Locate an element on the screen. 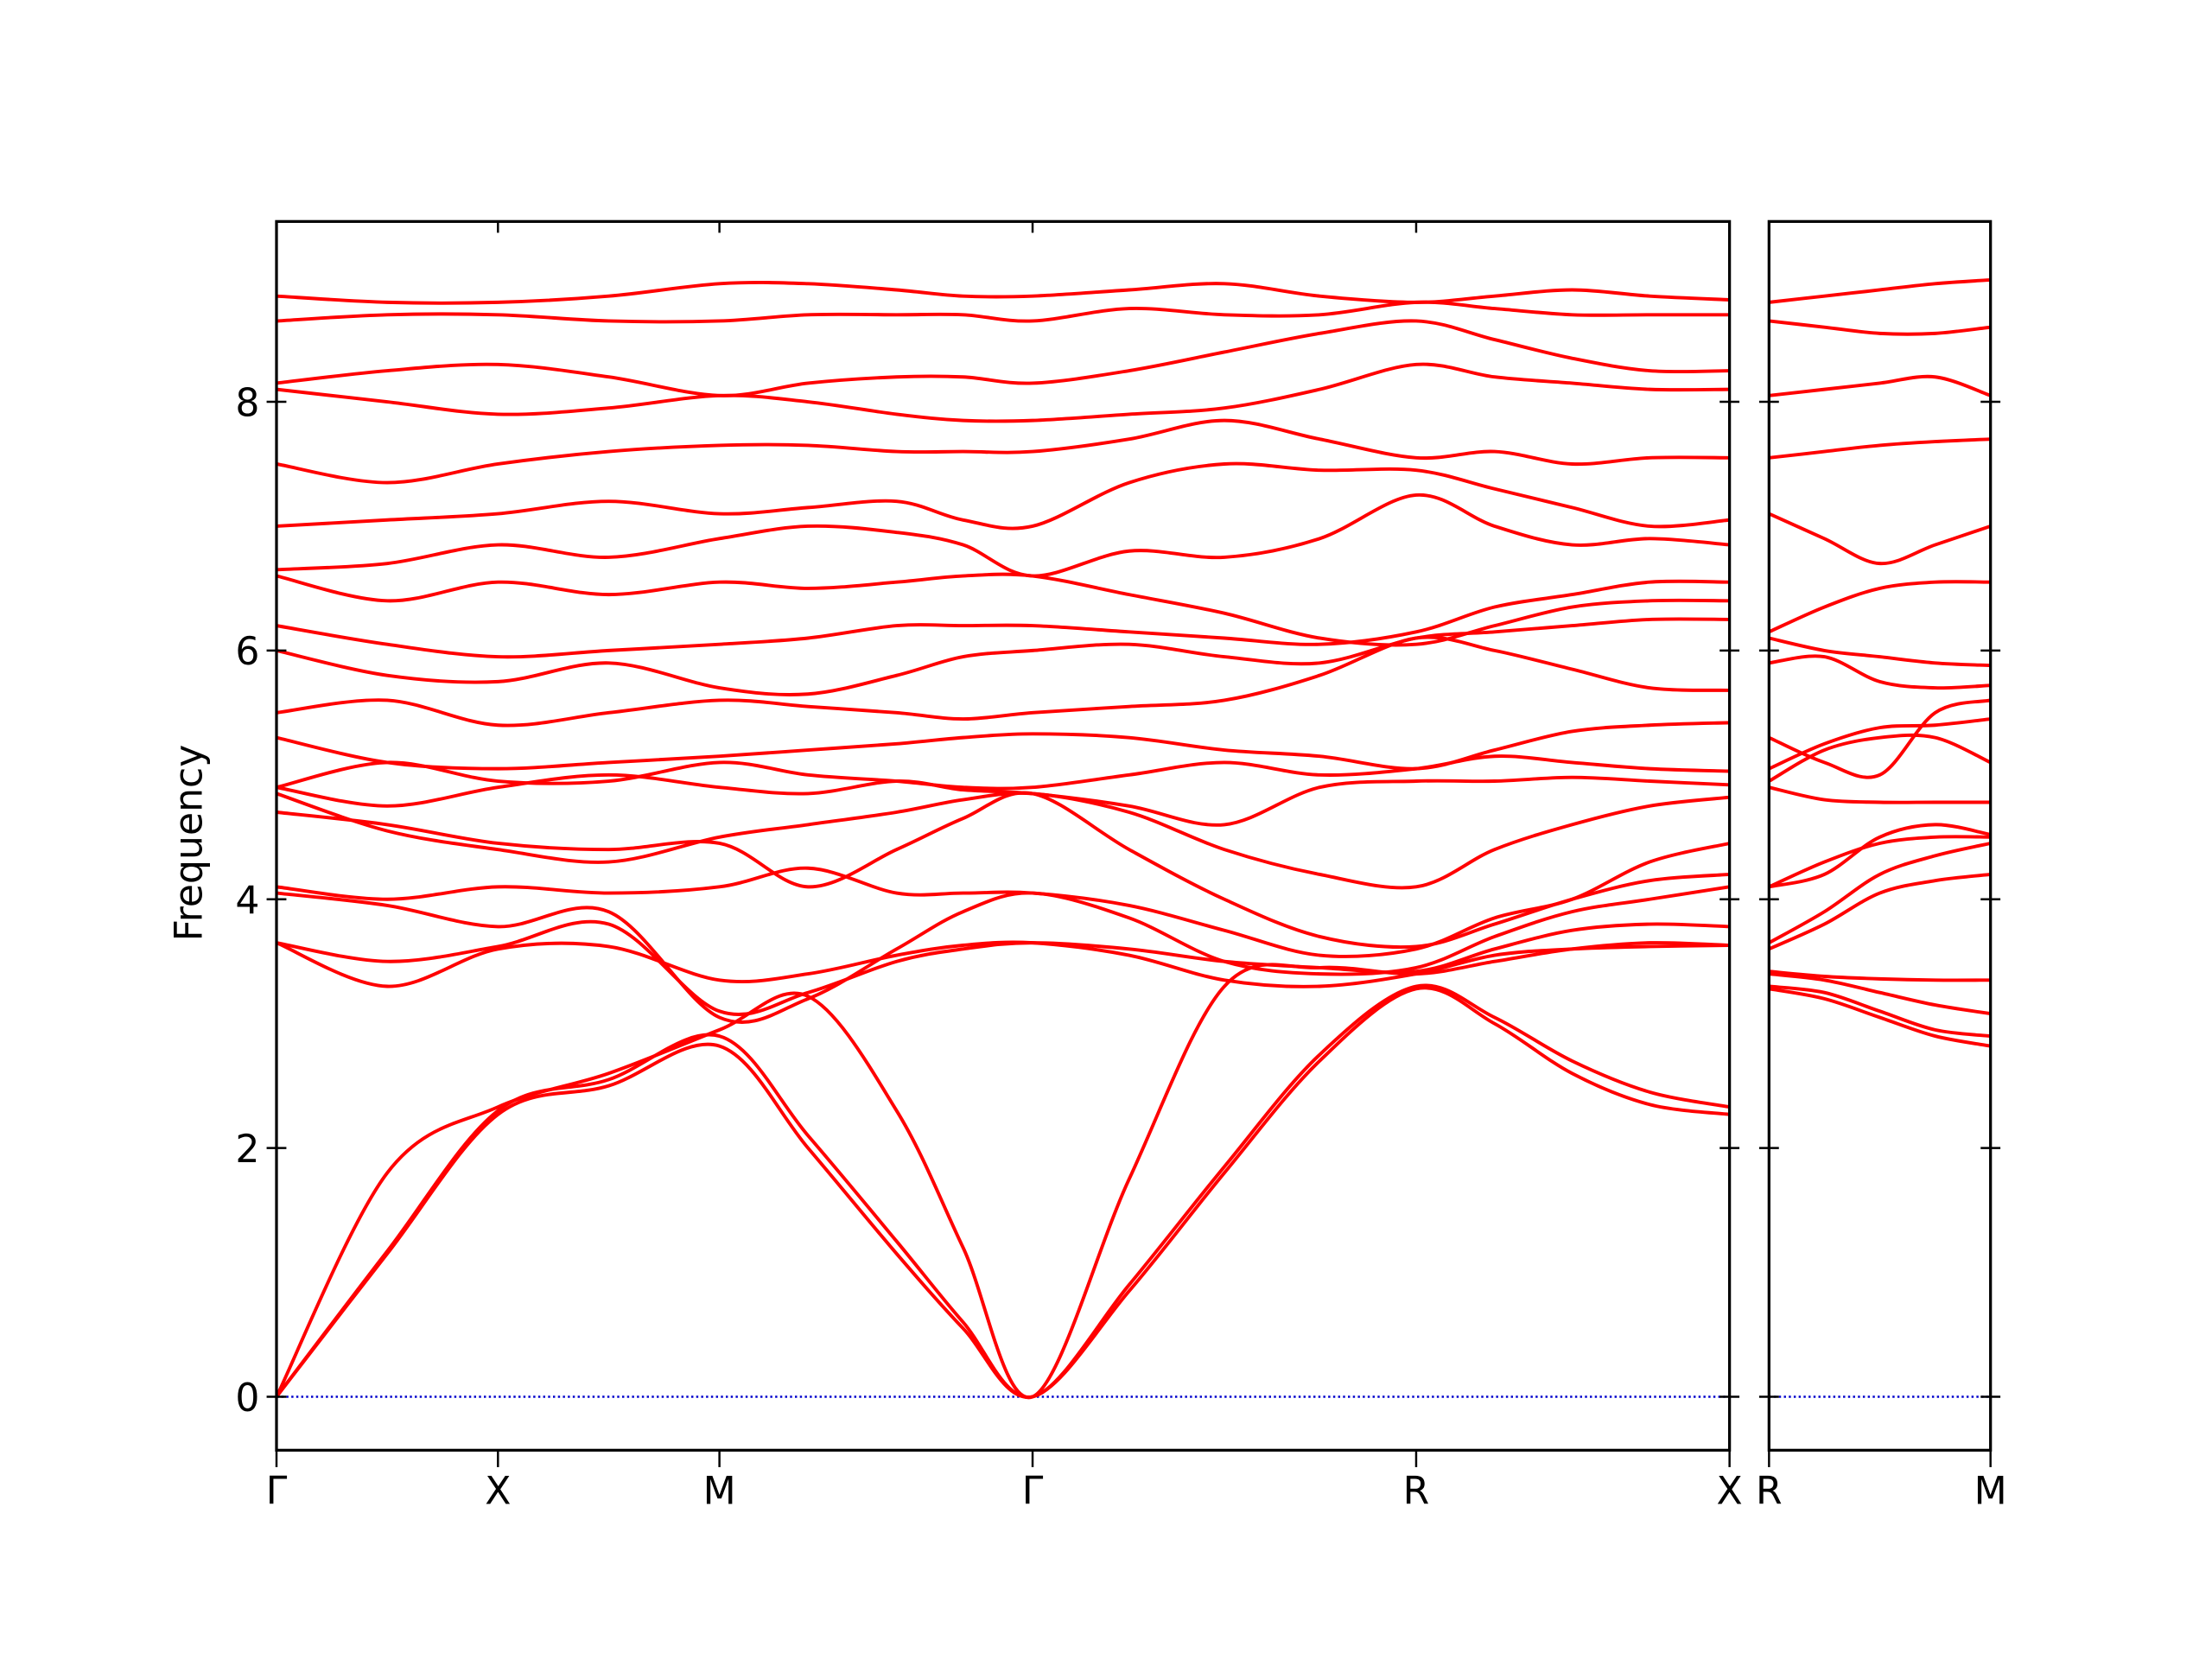  y-tick-label: 4 is located at coordinates (247, 901).